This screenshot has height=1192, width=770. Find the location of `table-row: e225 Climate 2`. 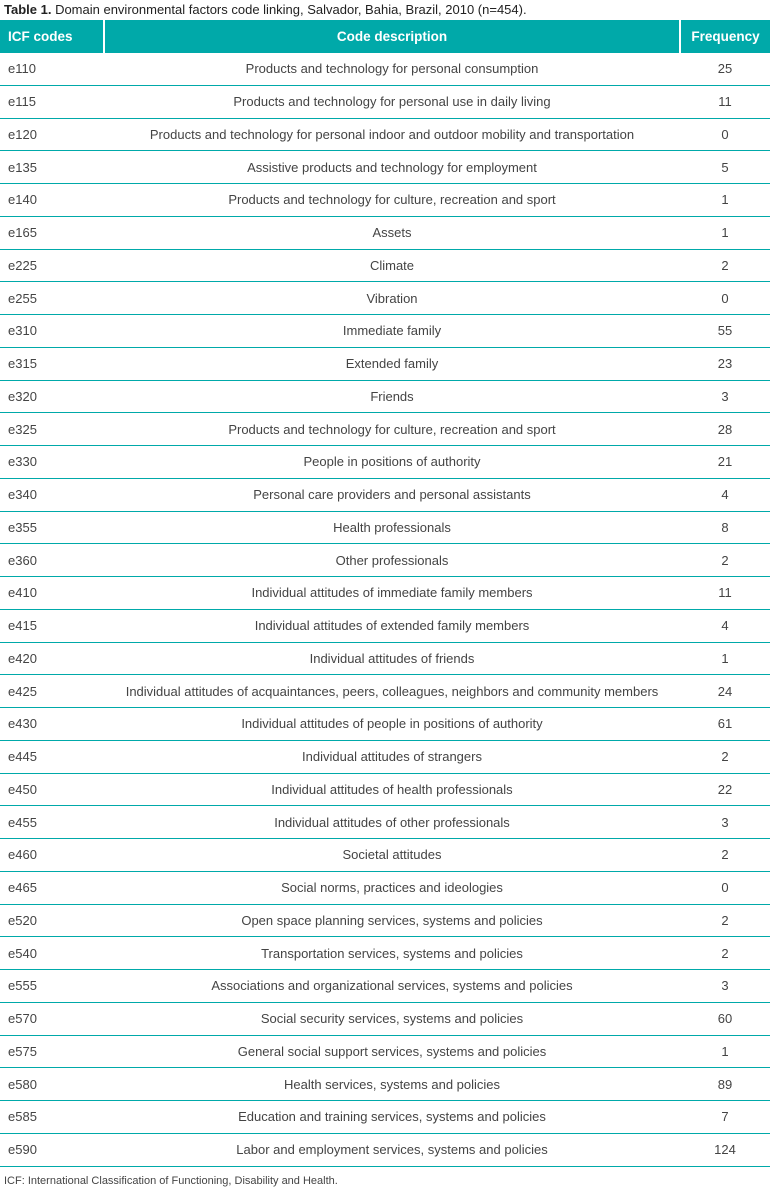

table-row: e225 Climate 2 is located at coordinates (385, 266).